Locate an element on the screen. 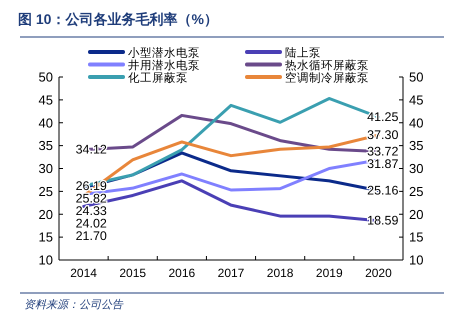 Image resolution: width=452 pixels, height=325 pixels. y2-tick-label: 45 is located at coordinates (416, 100).